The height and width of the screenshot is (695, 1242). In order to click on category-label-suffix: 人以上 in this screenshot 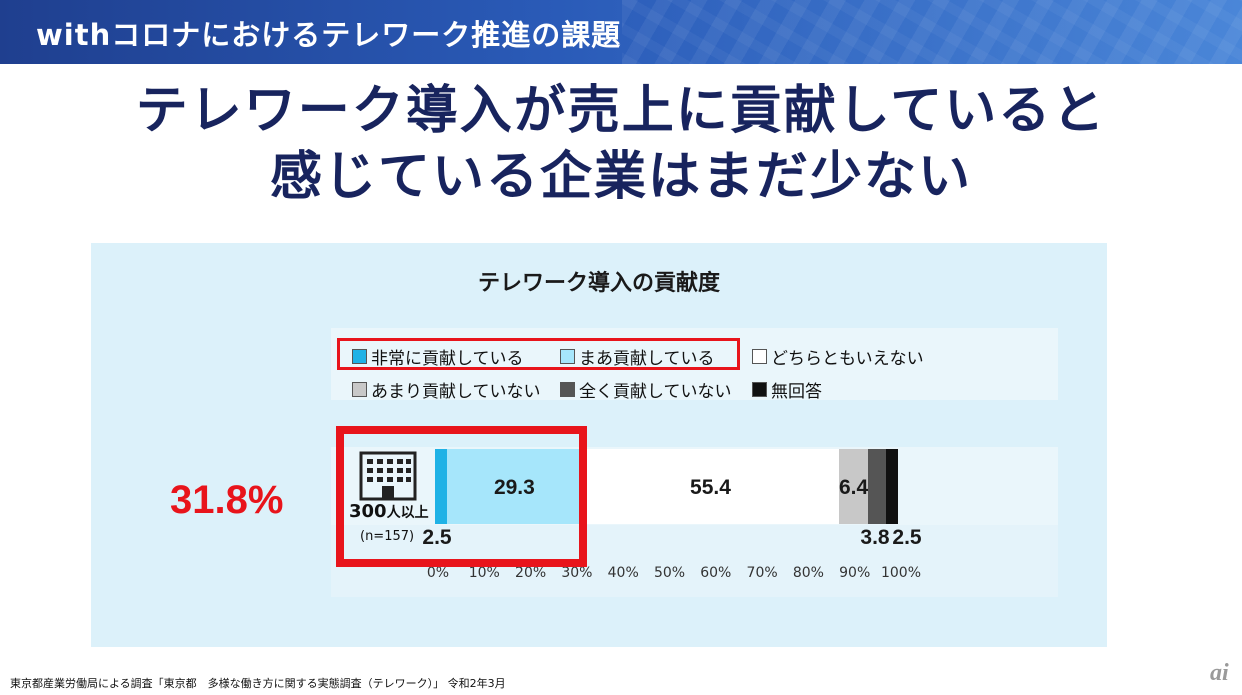, I will do `click(407, 513)`.